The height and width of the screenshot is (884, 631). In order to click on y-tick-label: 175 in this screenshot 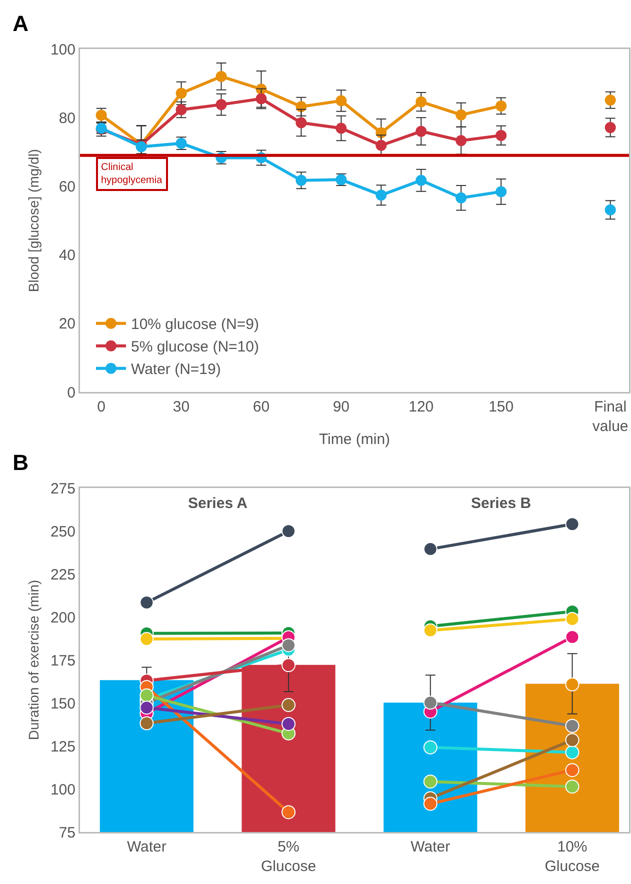, I will do `click(63, 661)`.